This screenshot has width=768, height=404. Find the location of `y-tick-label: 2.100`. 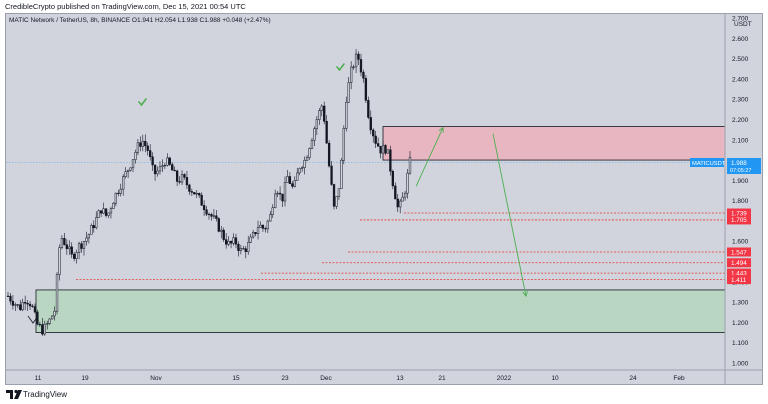

y-tick-label: 2.100 is located at coordinates (740, 140).